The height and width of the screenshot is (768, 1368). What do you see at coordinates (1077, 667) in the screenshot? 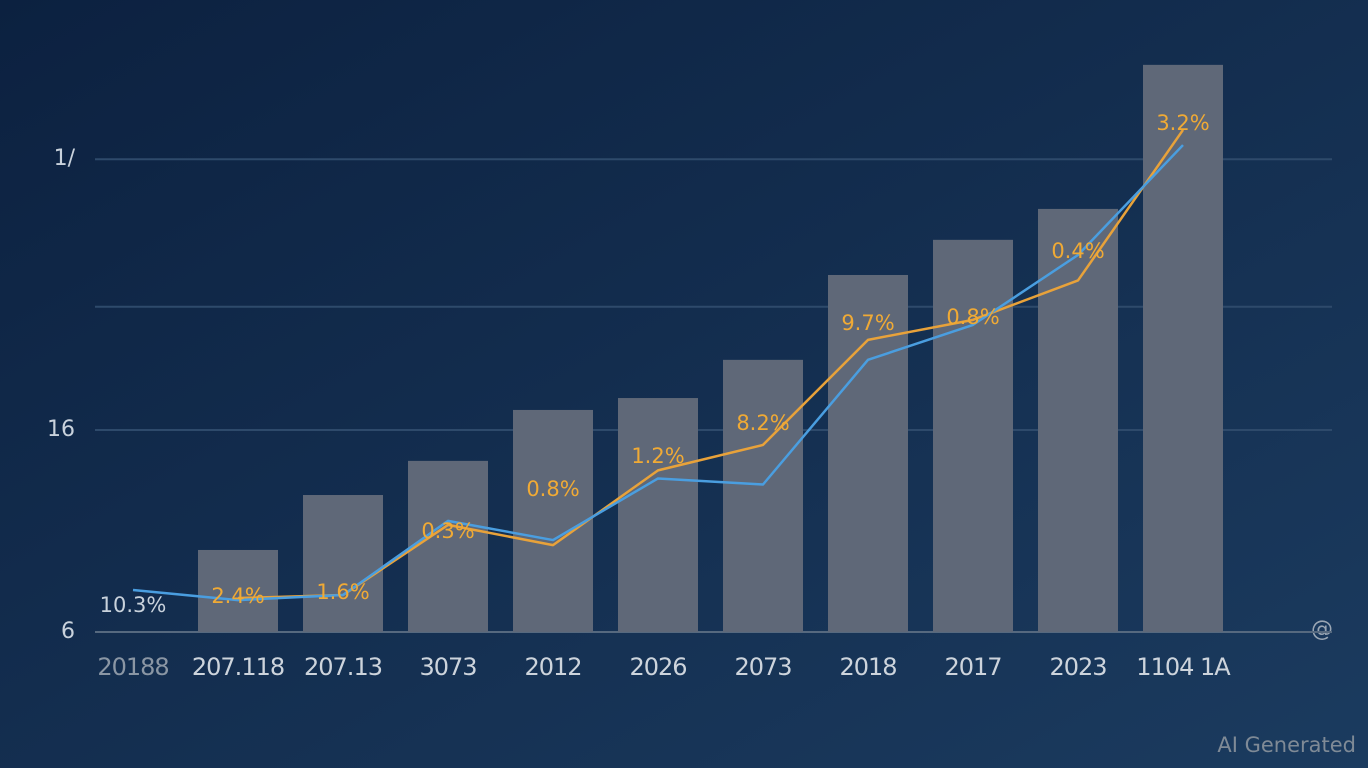
I see `x-tick-label: 2023` at bounding box center [1077, 667].